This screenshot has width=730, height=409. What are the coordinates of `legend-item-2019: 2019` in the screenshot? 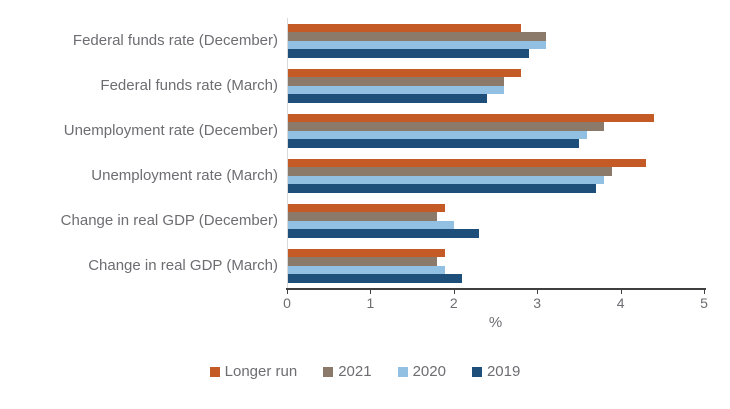 It's located at (496, 371).